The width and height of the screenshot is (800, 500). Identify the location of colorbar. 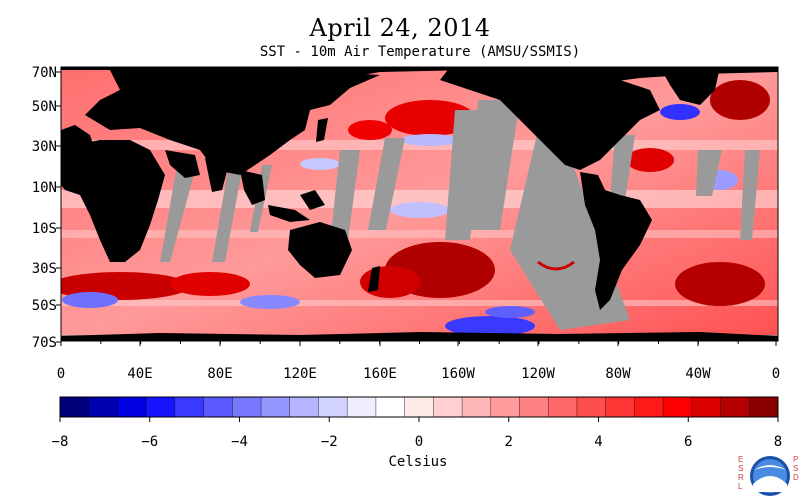
(419, 407).